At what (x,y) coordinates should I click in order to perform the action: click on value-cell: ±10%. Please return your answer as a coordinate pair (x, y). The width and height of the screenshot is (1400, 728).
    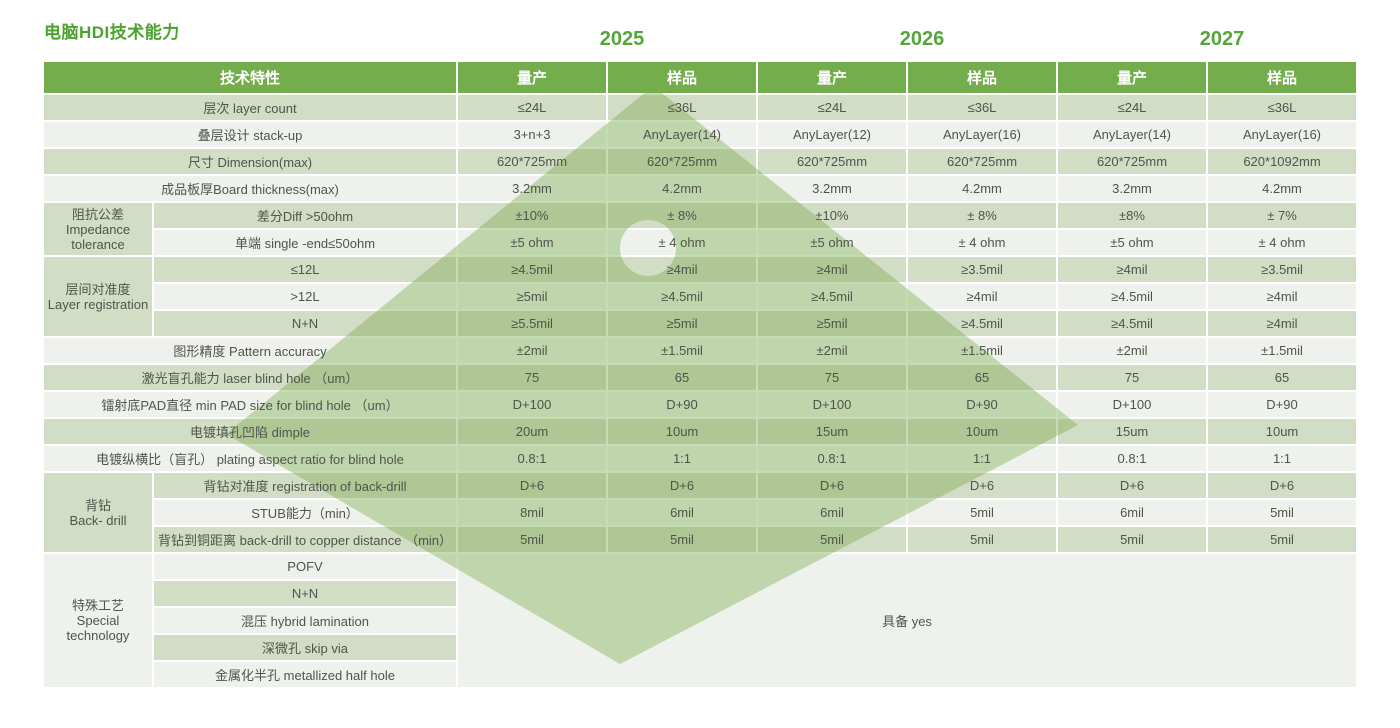
    Looking at the image, I should click on (532, 215).